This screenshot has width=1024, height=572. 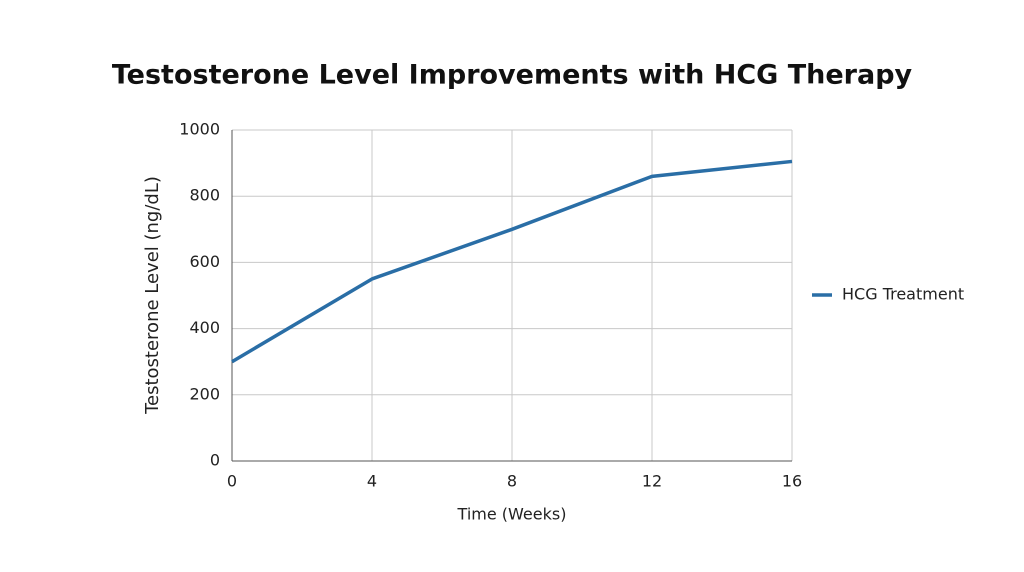 What do you see at coordinates (152, 295) in the screenshot?
I see `y-axis-label: Testosterone Level (ng/dL)` at bounding box center [152, 295].